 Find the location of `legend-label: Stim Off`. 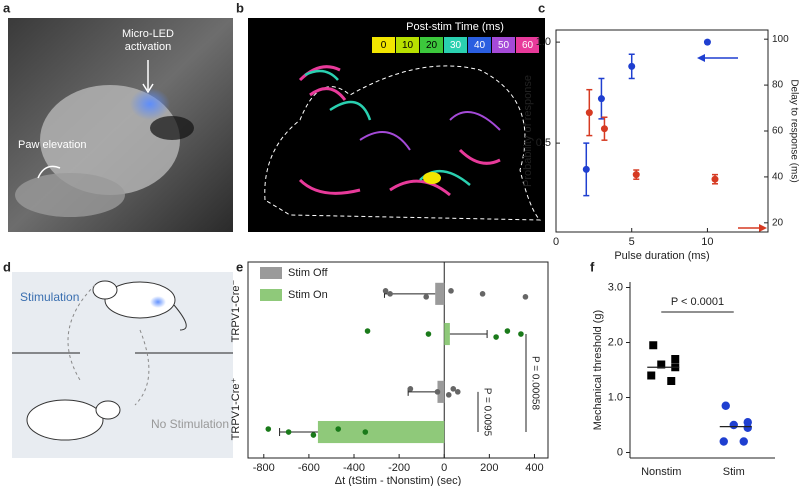

legend-label: Stim Off is located at coordinates (308, 273).